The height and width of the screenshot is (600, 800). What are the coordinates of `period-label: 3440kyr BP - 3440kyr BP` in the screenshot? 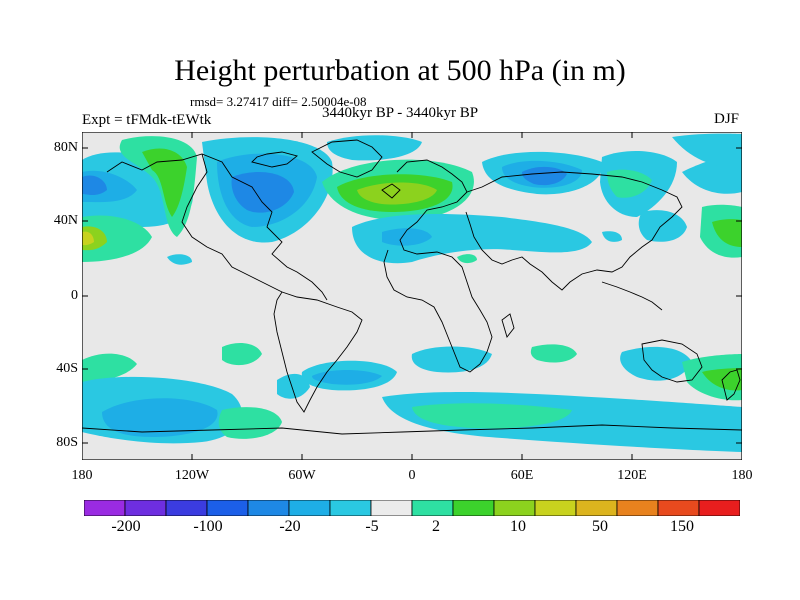 It's located at (400, 113).